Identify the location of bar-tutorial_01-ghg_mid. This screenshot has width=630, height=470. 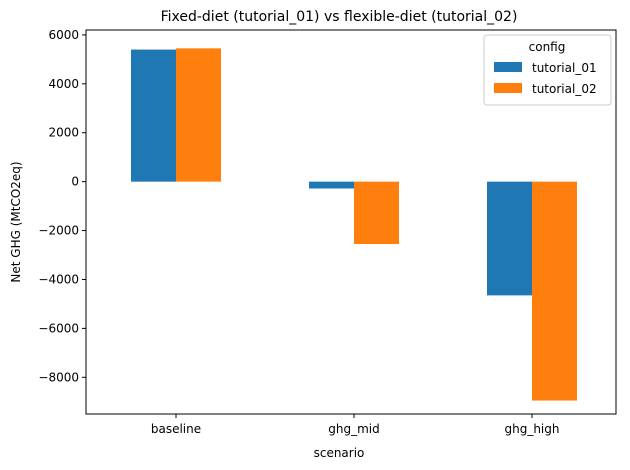
(331, 185).